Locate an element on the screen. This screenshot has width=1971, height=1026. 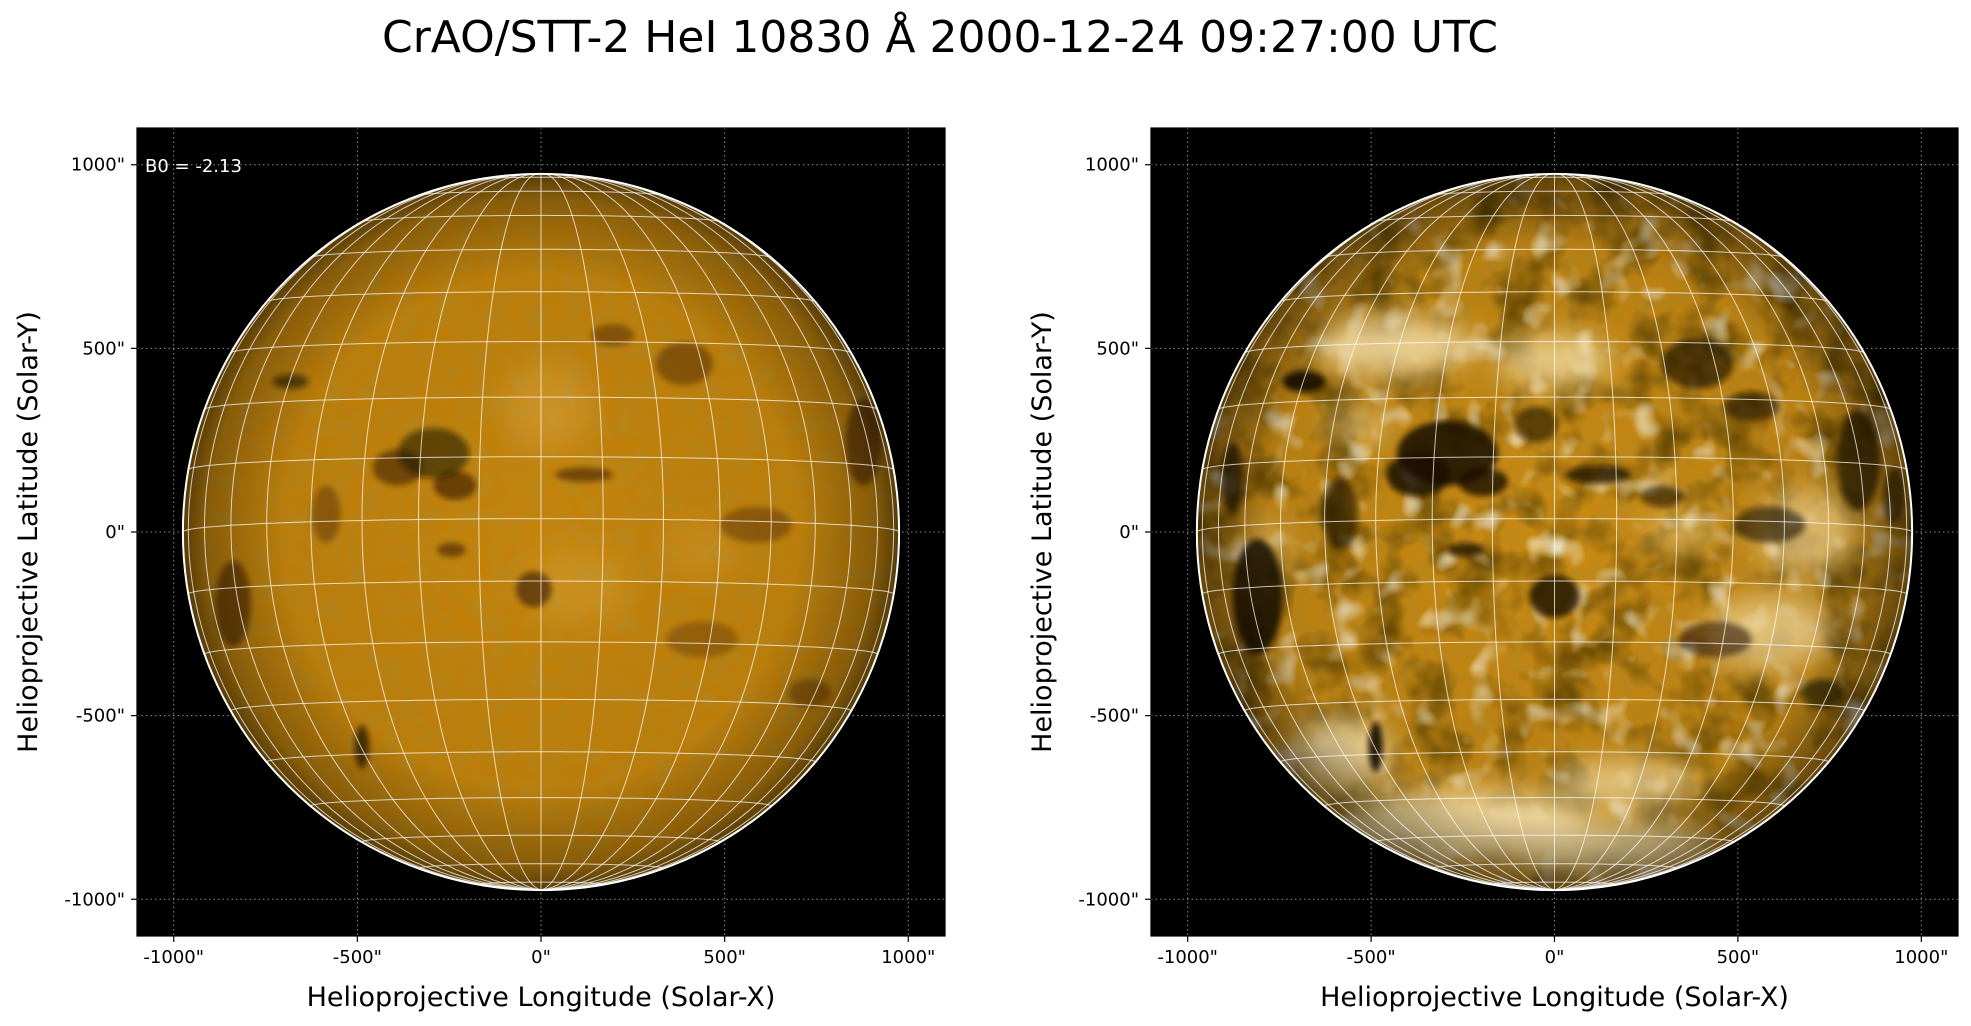
b0-annotation: B0 = -2.13 is located at coordinates (193, 166).